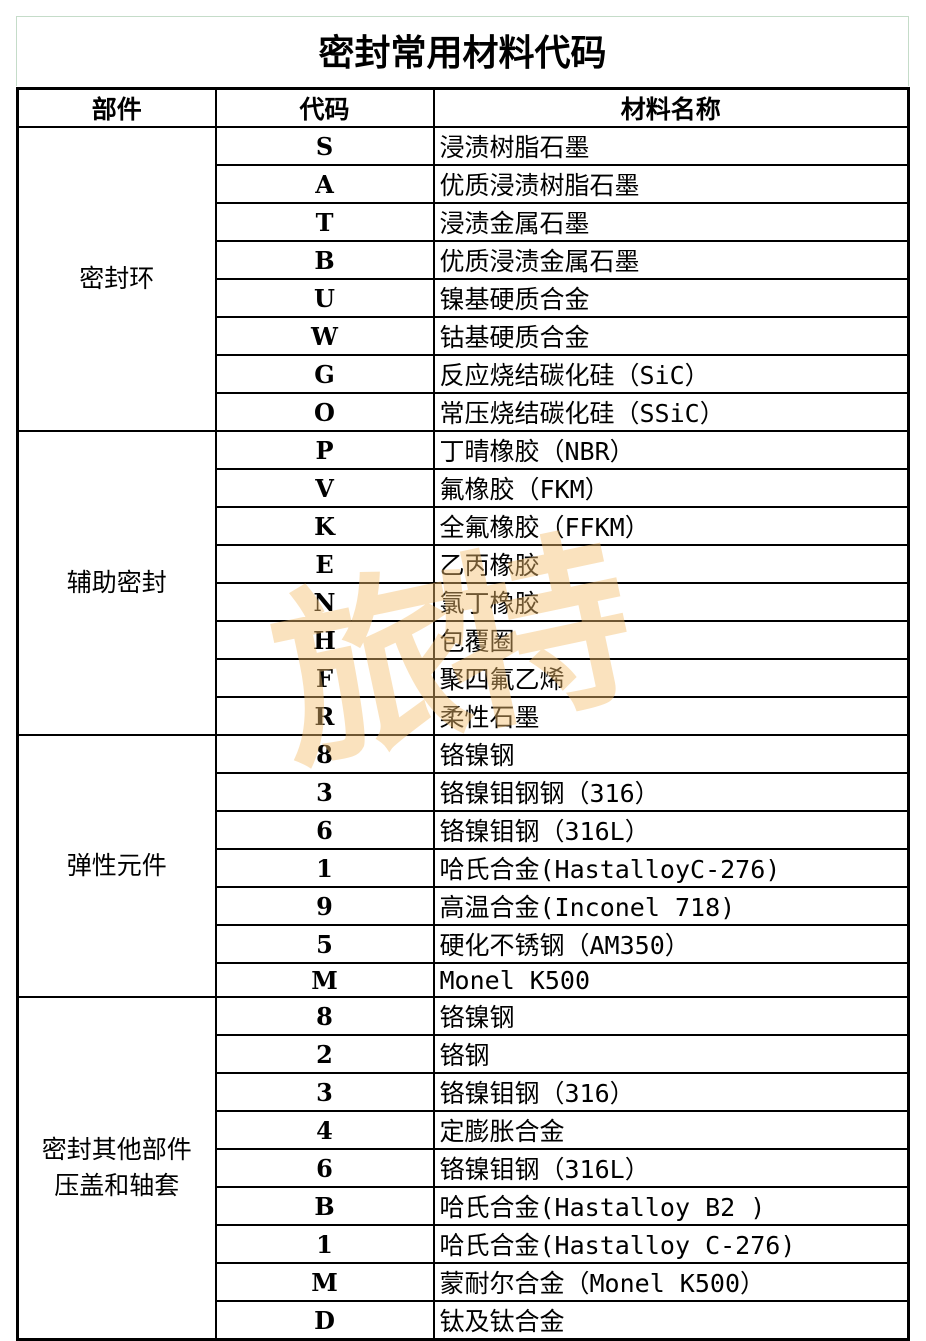 The height and width of the screenshot is (1341, 926). What do you see at coordinates (671, 564) in the screenshot?
I see `material-name-cell: 乙丙橡胶` at bounding box center [671, 564].